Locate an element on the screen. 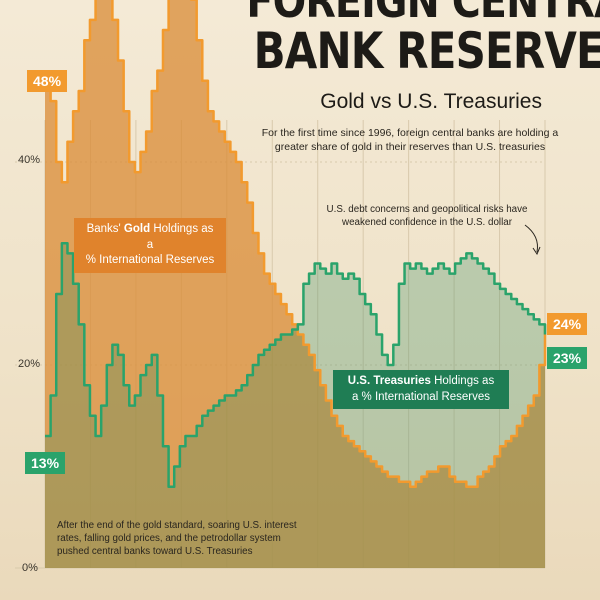 The width and height of the screenshot is (600, 600). treasury-label-post: Holdings as is located at coordinates (462, 381).